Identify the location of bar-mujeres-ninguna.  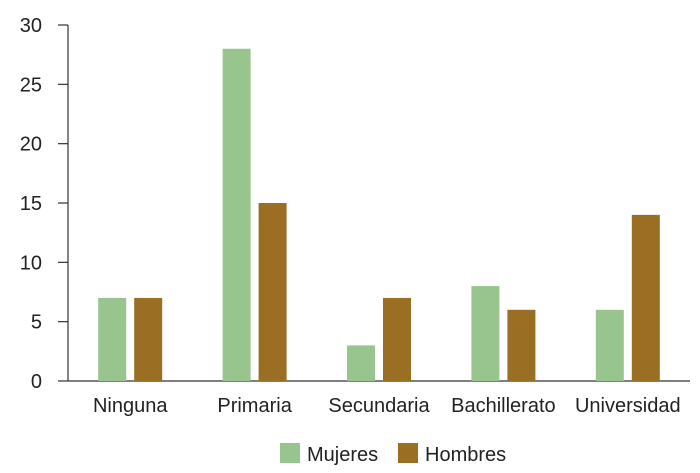
(112, 339).